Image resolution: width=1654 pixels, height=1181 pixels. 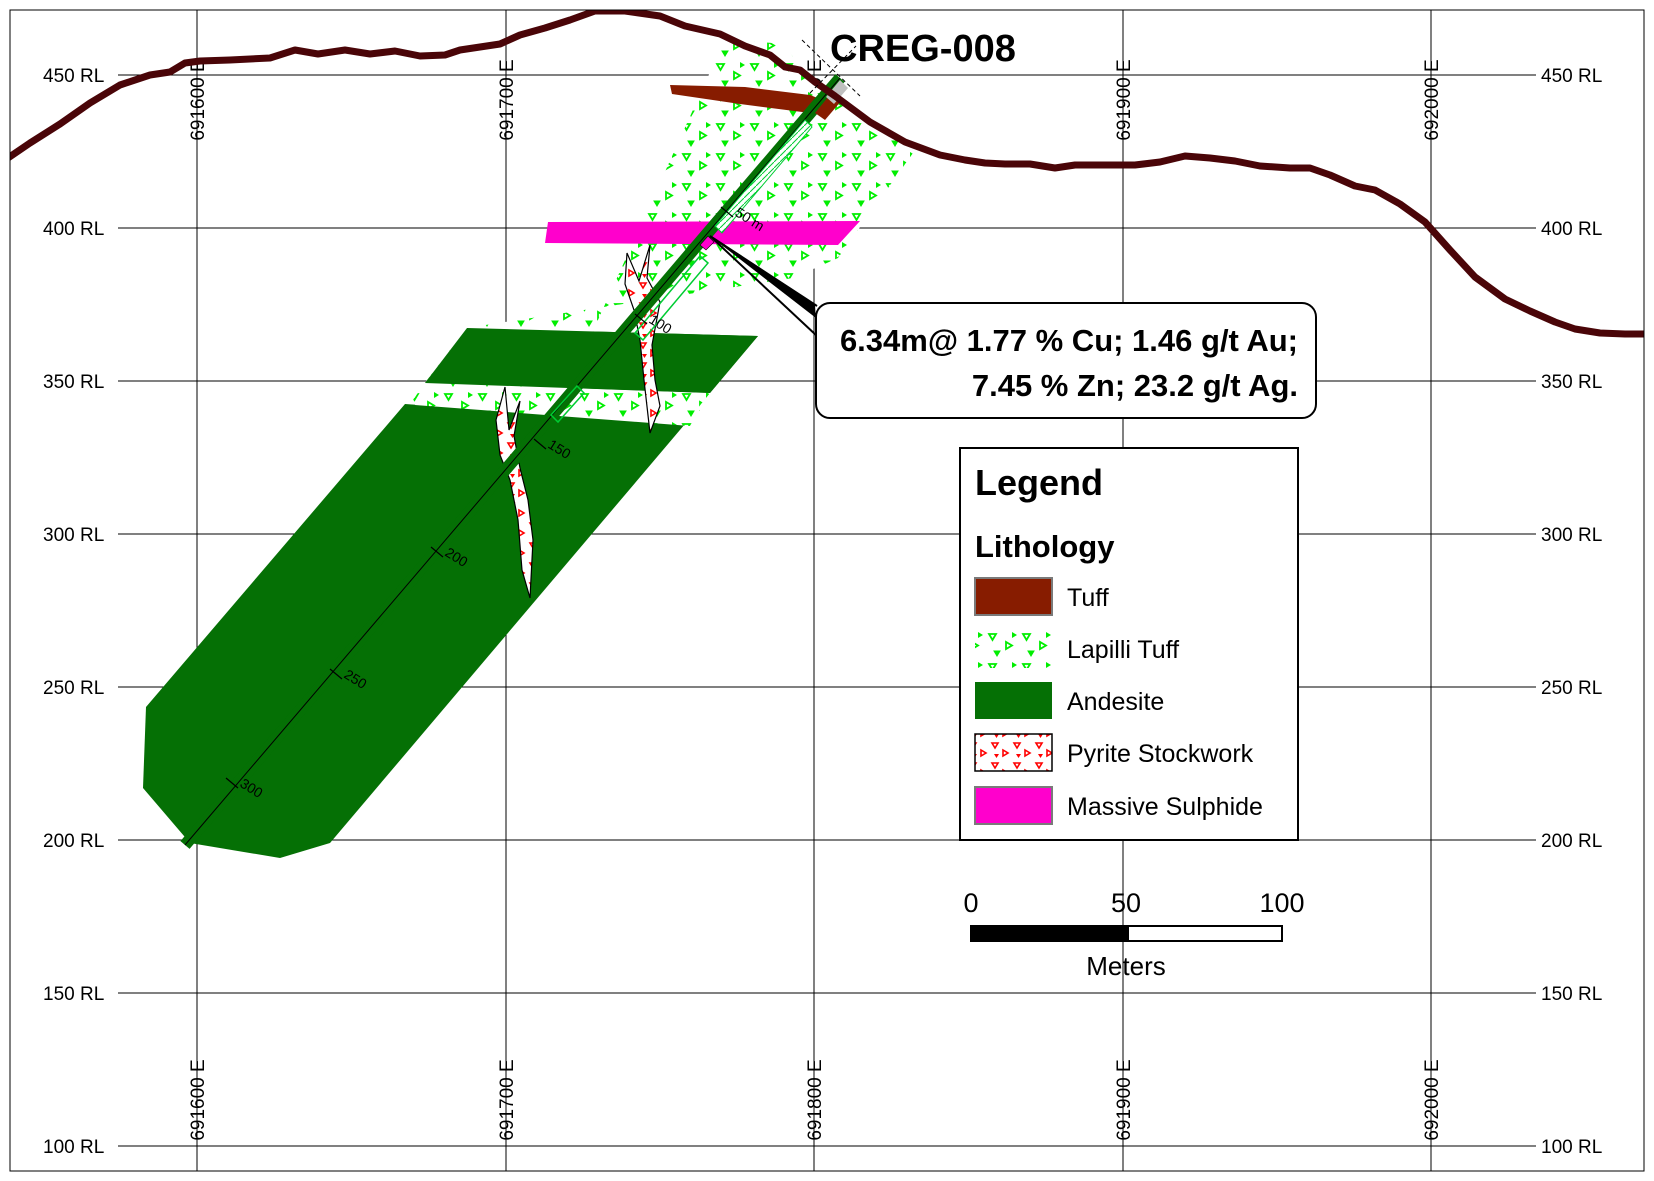 What do you see at coordinates (1088, 598) in the screenshot?
I see `legend-label-tuff: Tuff` at bounding box center [1088, 598].